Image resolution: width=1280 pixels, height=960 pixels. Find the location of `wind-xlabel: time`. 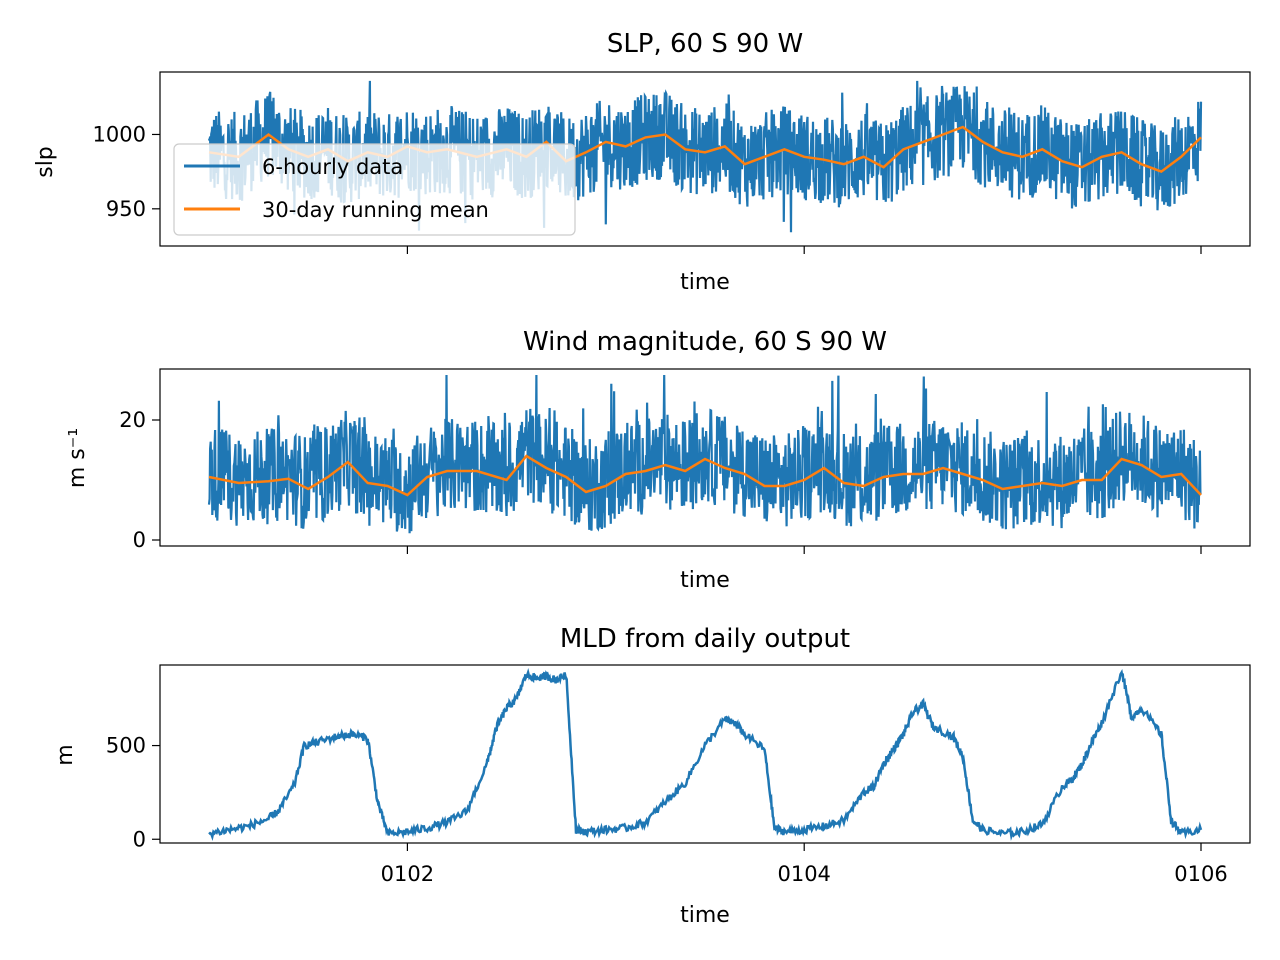

wind-xlabel: time is located at coordinates (705, 580).